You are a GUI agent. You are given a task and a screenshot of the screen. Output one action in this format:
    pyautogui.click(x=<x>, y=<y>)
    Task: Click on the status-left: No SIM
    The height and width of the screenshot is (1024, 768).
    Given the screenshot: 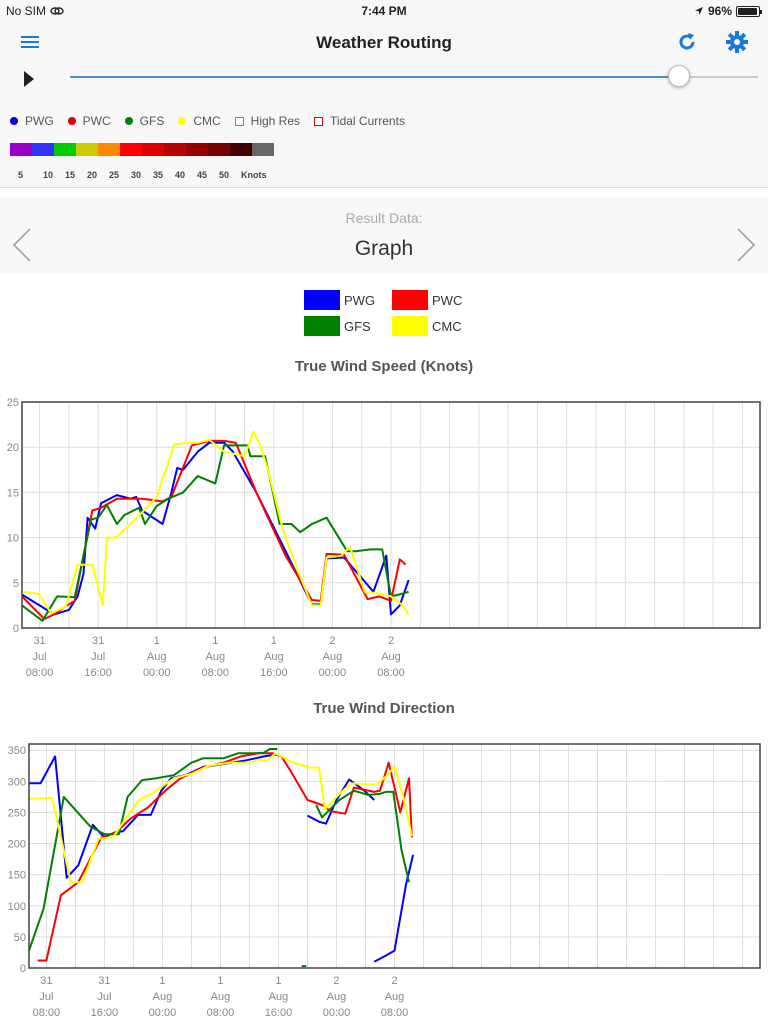 What is the action you would take?
    pyautogui.click(x=35, y=11)
    